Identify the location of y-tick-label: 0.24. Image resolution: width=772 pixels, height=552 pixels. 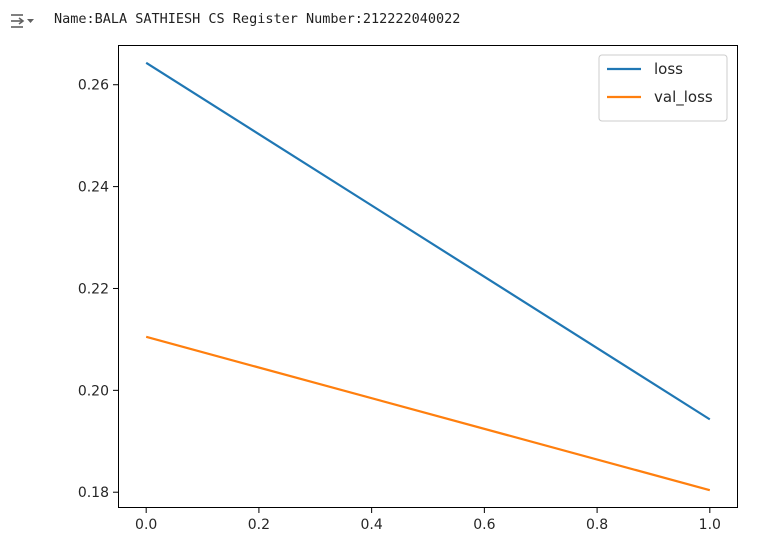
(93, 188).